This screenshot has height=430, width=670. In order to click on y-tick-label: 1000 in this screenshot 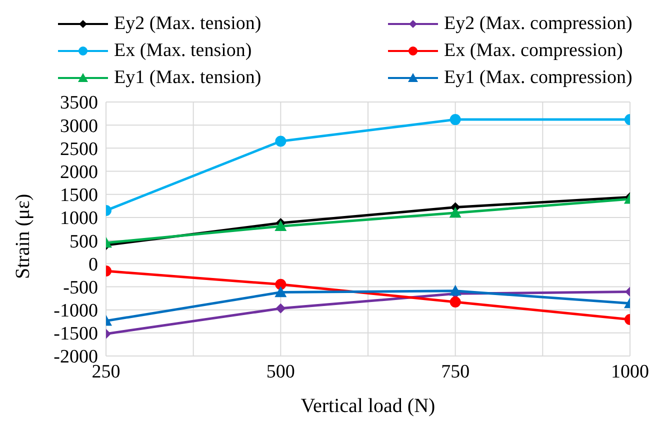, I will do `click(79, 219)`.